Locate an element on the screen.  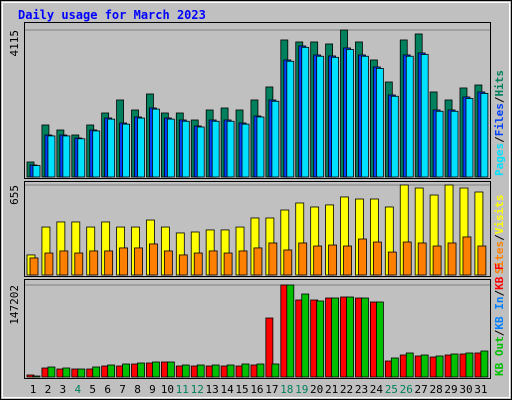
legend-entry: Visits is located at coordinates (499, 215).